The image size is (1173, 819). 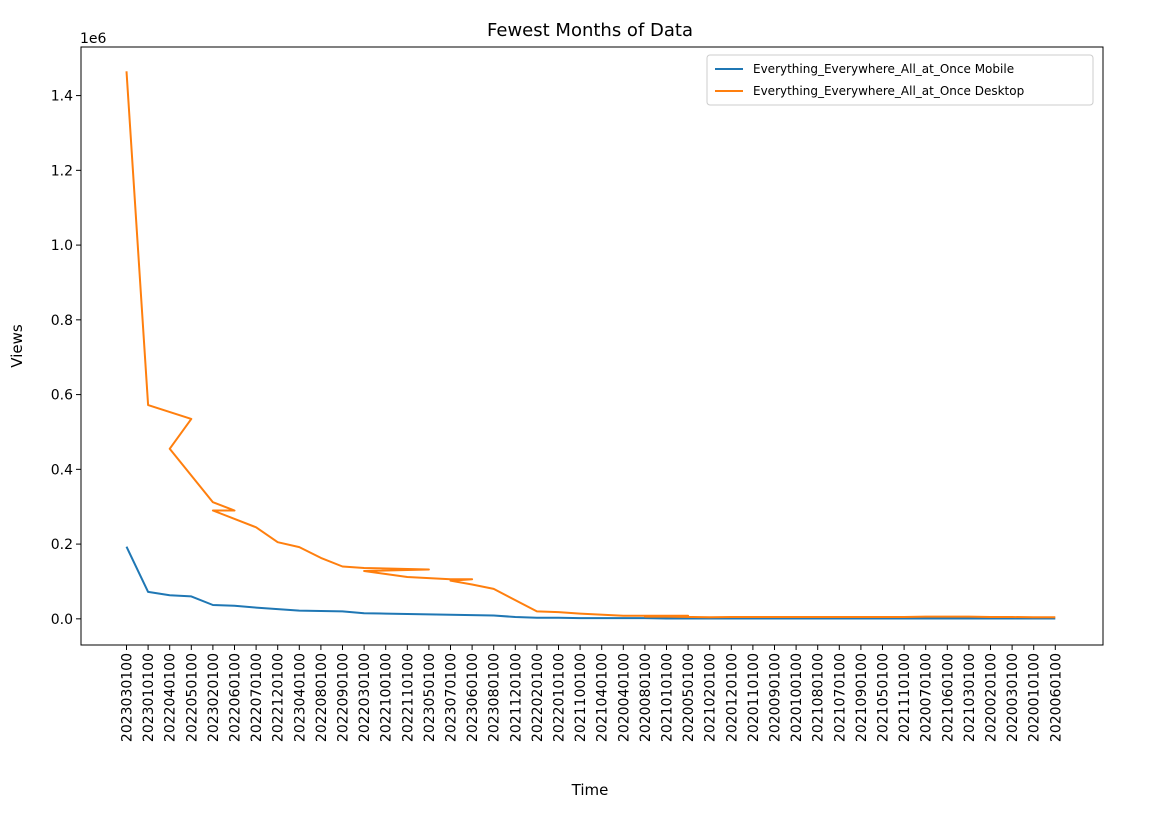 I want to click on y-tick-label: 1.0, so click(x=62, y=246).